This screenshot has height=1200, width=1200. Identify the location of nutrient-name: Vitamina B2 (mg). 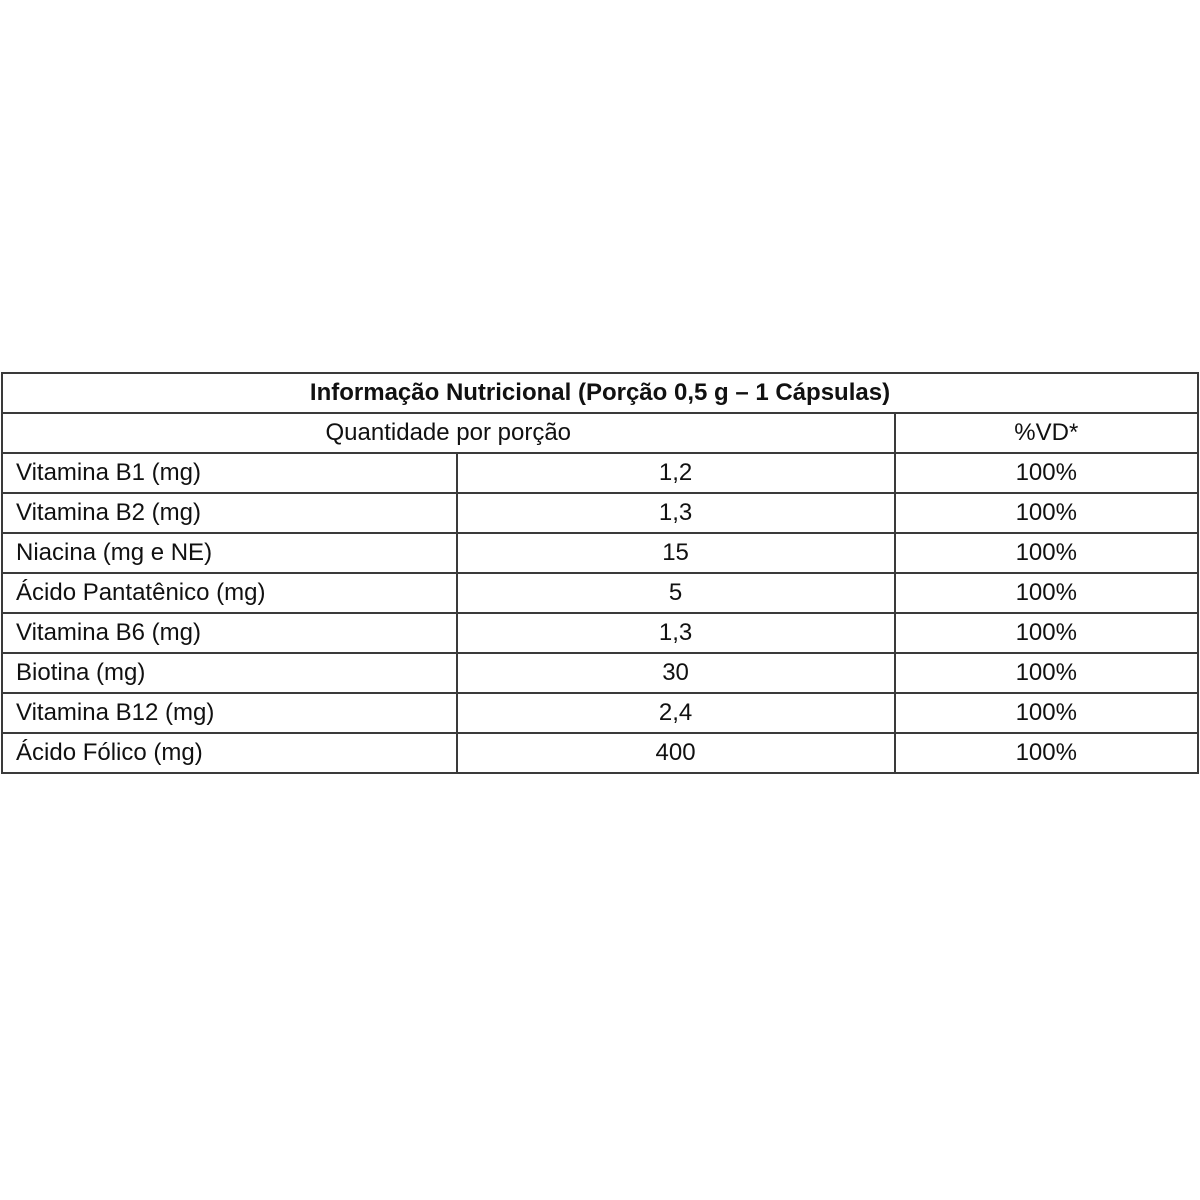
(229, 513).